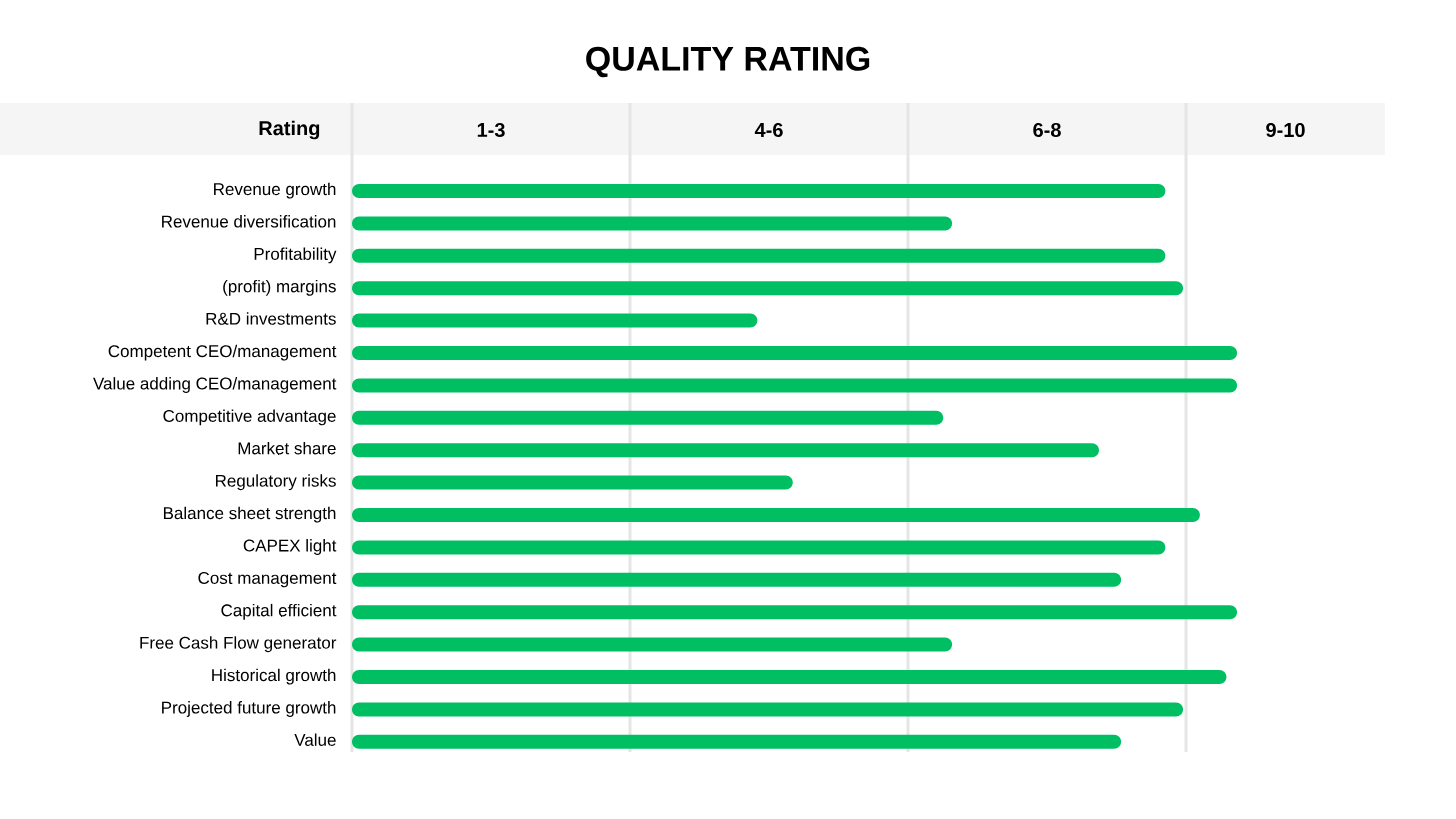 Image resolution: width=1456 pixels, height=819 pixels. What do you see at coordinates (215, 385) in the screenshot?
I see `y-tick-label: Value adding CEO/management` at bounding box center [215, 385].